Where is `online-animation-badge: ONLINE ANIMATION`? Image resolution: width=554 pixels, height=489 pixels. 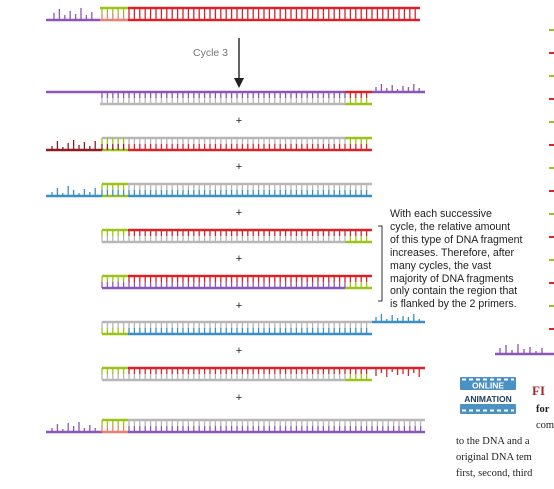 online-animation-badge: ONLINE ANIMATION is located at coordinates (488, 396).